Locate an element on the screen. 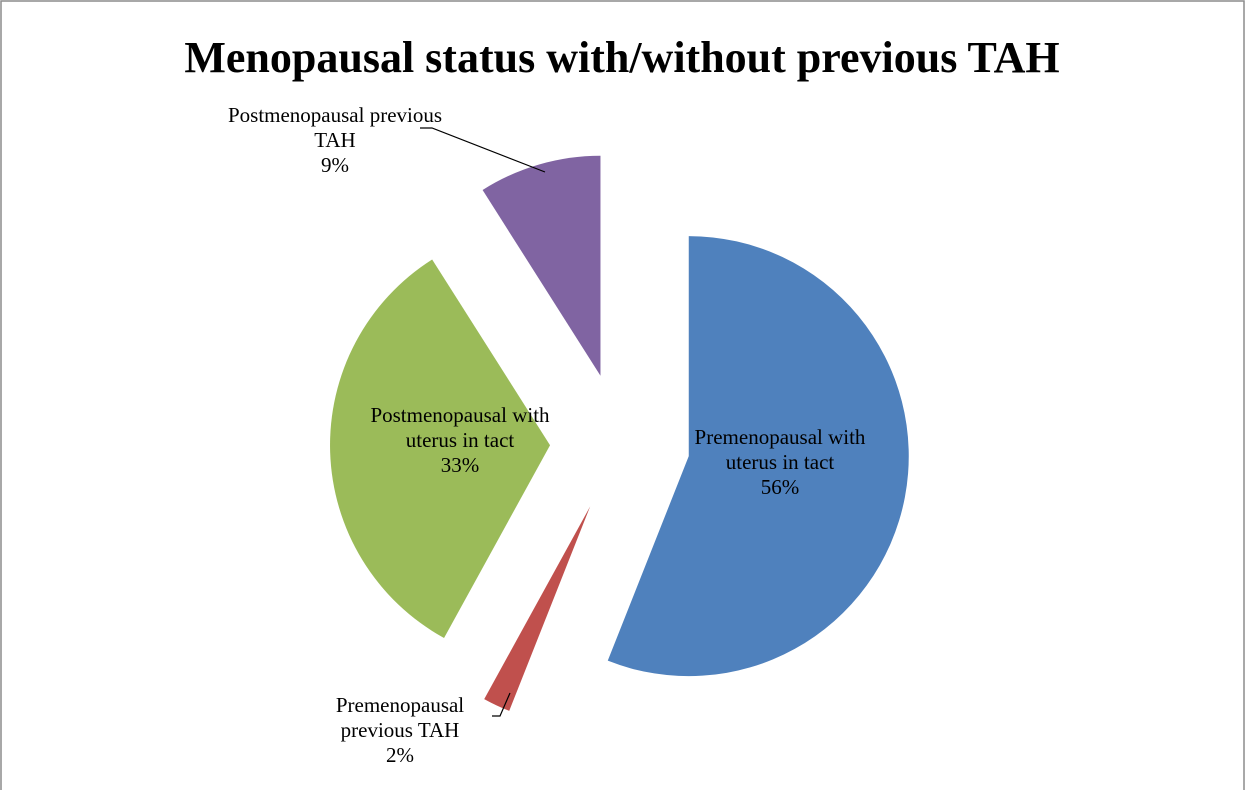  value-label: 33% is located at coordinates (460, 465).